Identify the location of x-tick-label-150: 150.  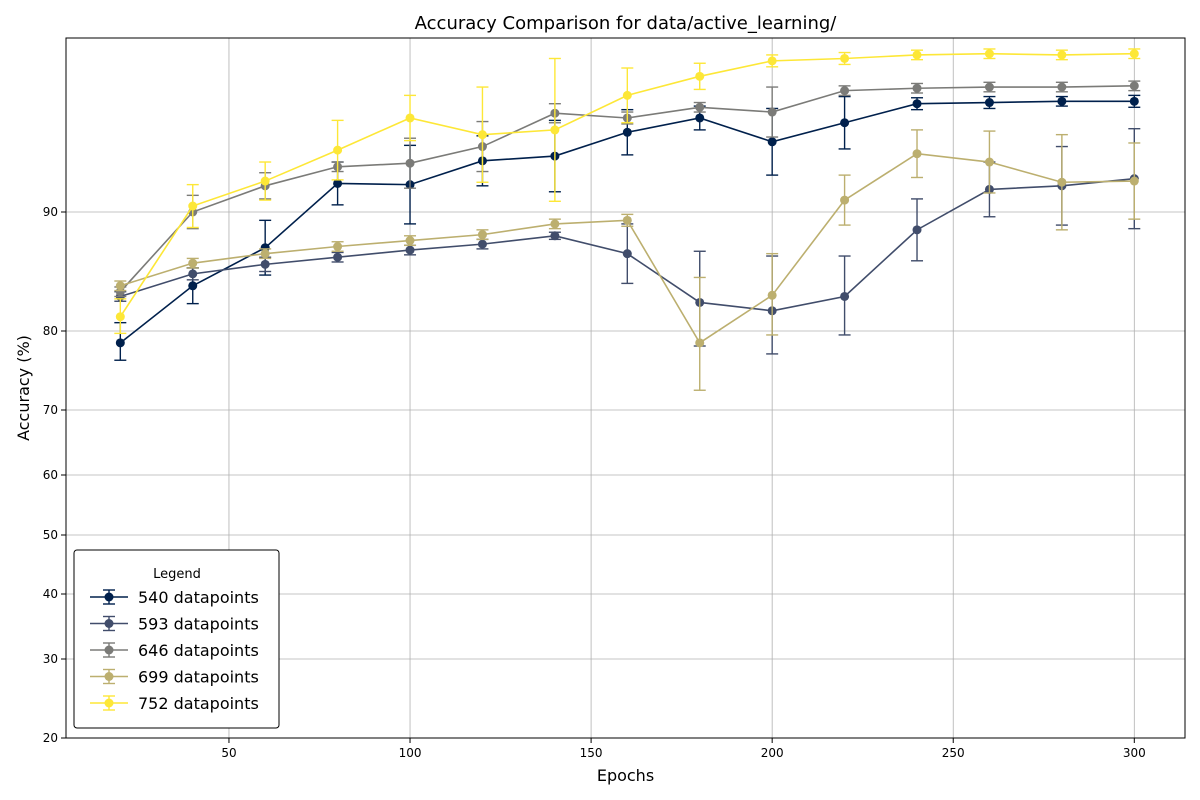
(591, 753).